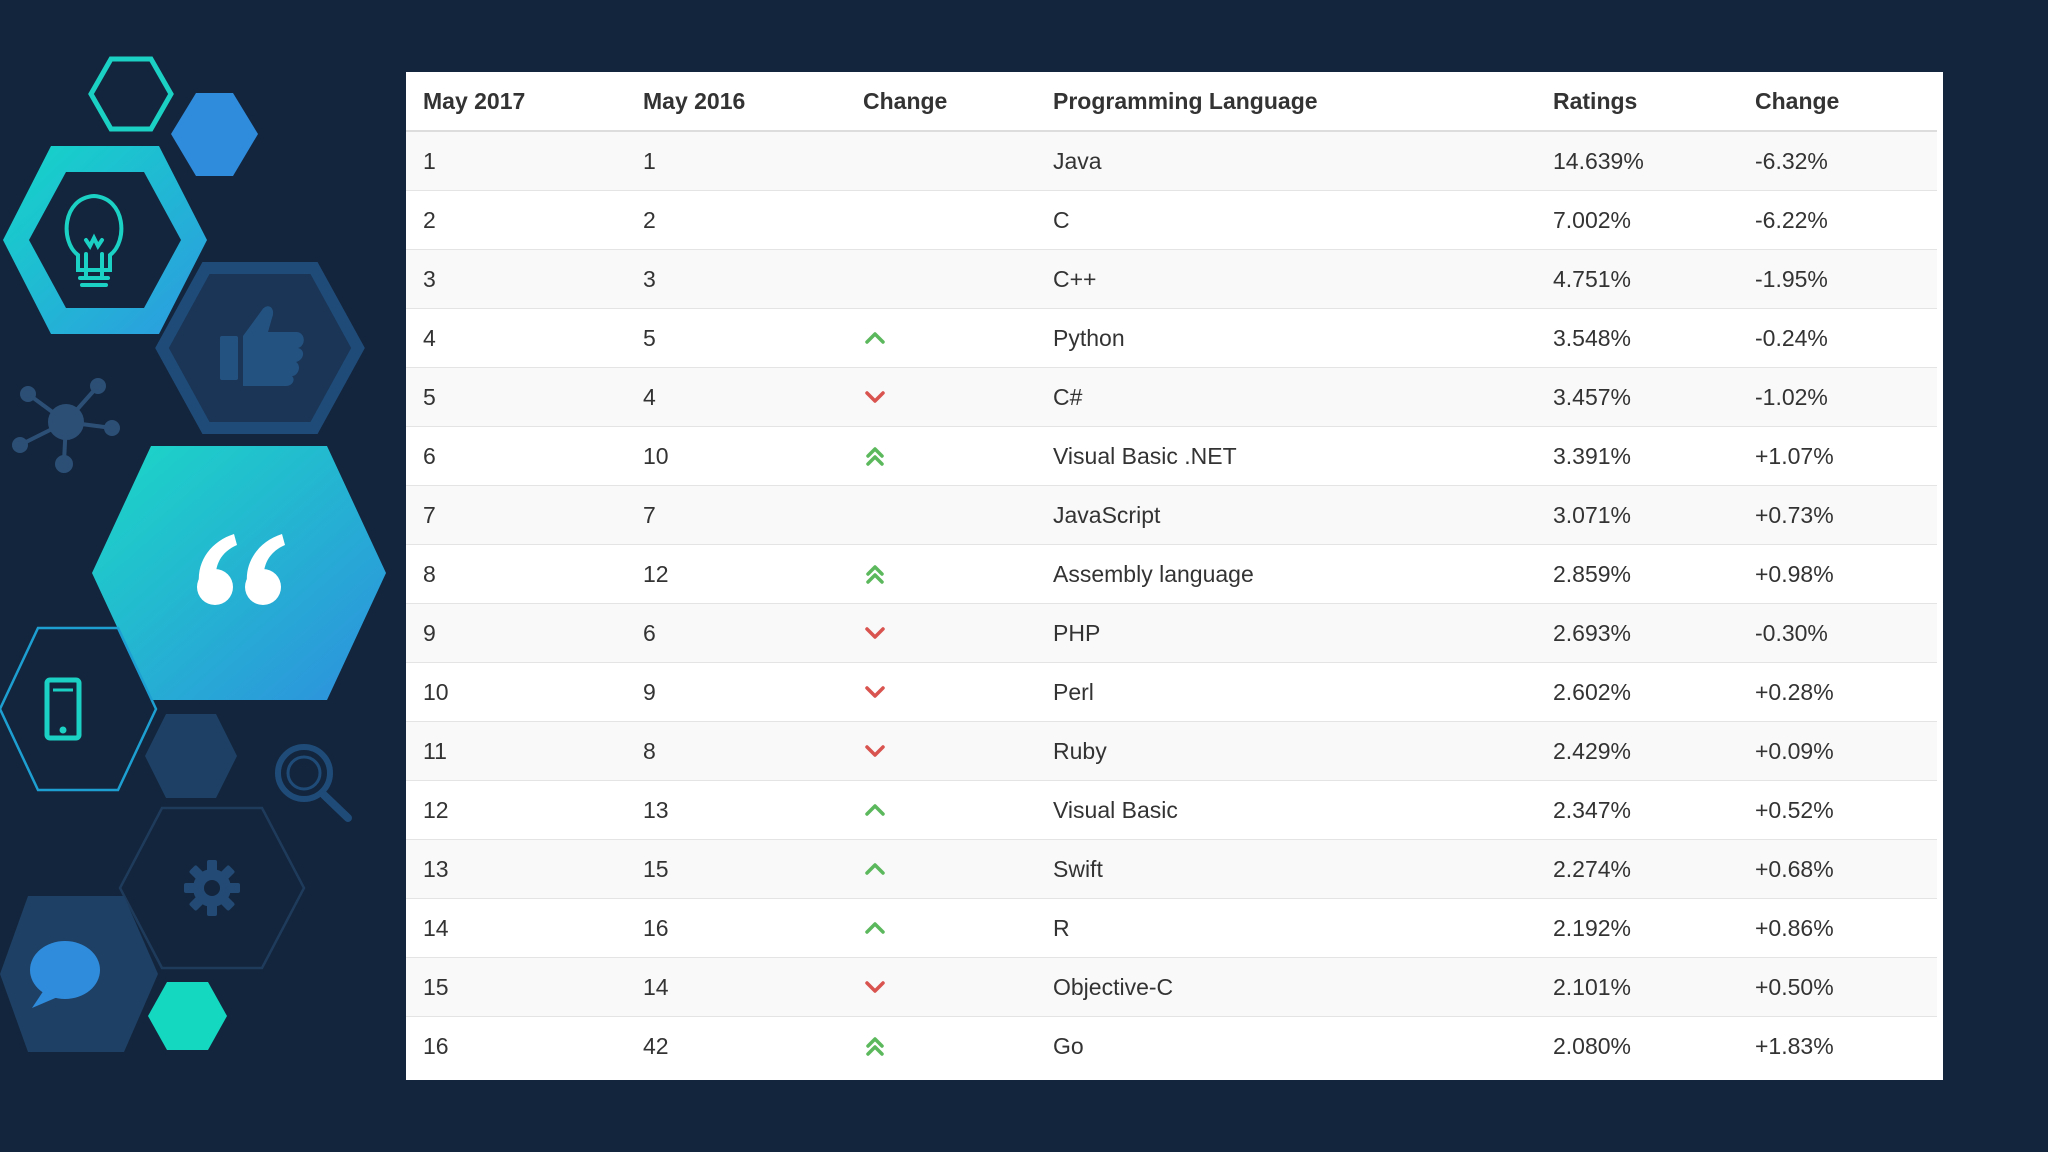 This screenshot has height=1152, width=2048. Describe the element at coordinates (736, 397) in the screenshot. I see `rank-2016-cell: 4` at that location.